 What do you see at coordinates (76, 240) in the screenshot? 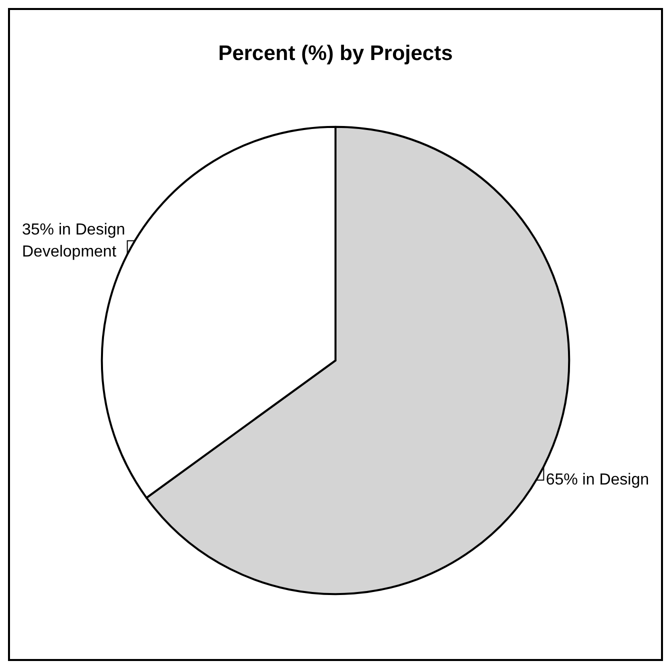
I see `slice-label: 35% in Design Development` at bounding box center [76, 240].